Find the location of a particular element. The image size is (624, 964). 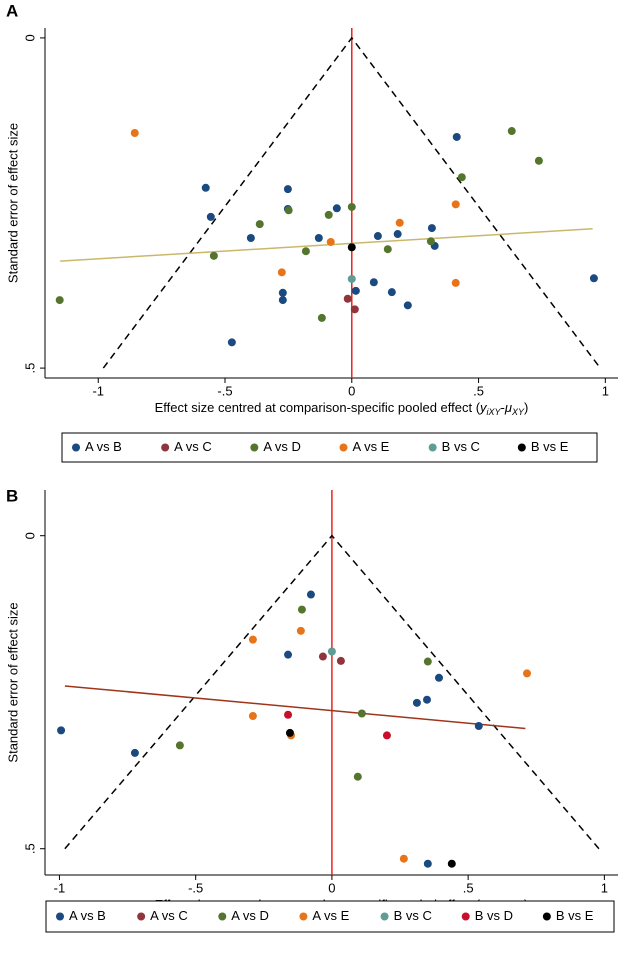

x-tick-label: -1 is located at coordinates (60, 887).